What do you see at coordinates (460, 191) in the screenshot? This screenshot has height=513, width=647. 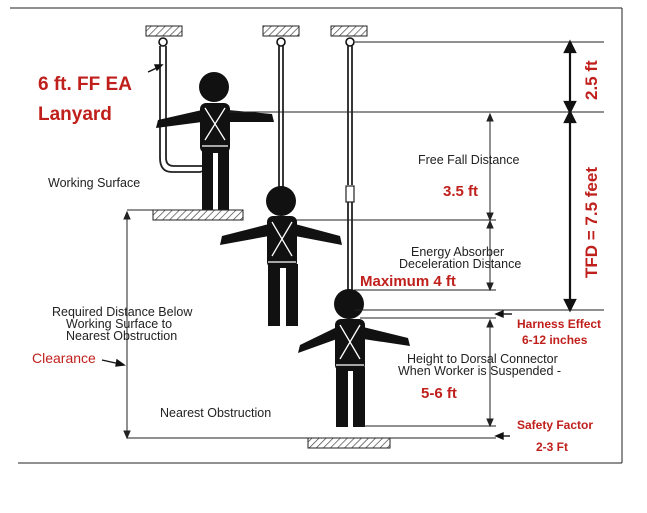 I see `free-fall-value: 3.5 ft` at bounding box center [460, 191].